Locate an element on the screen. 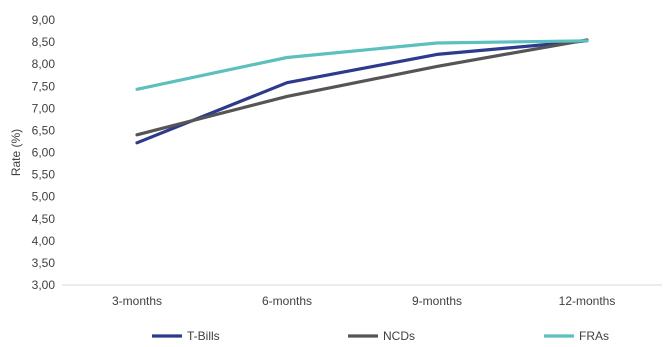 The width and height of the screenshot is (663, 347). series-line-fras is located at coordinates (362, 65).